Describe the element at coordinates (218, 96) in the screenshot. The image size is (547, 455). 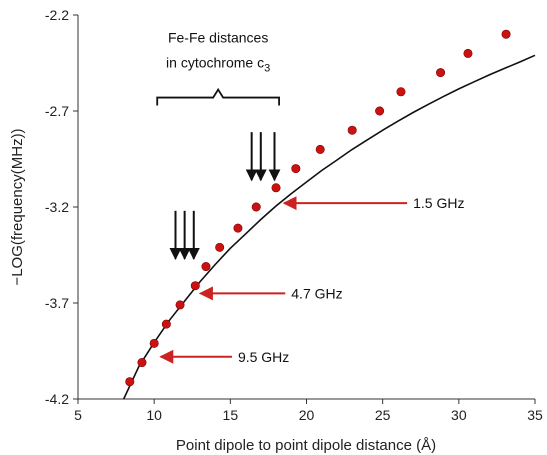
I see `bracket-shape` at that location.